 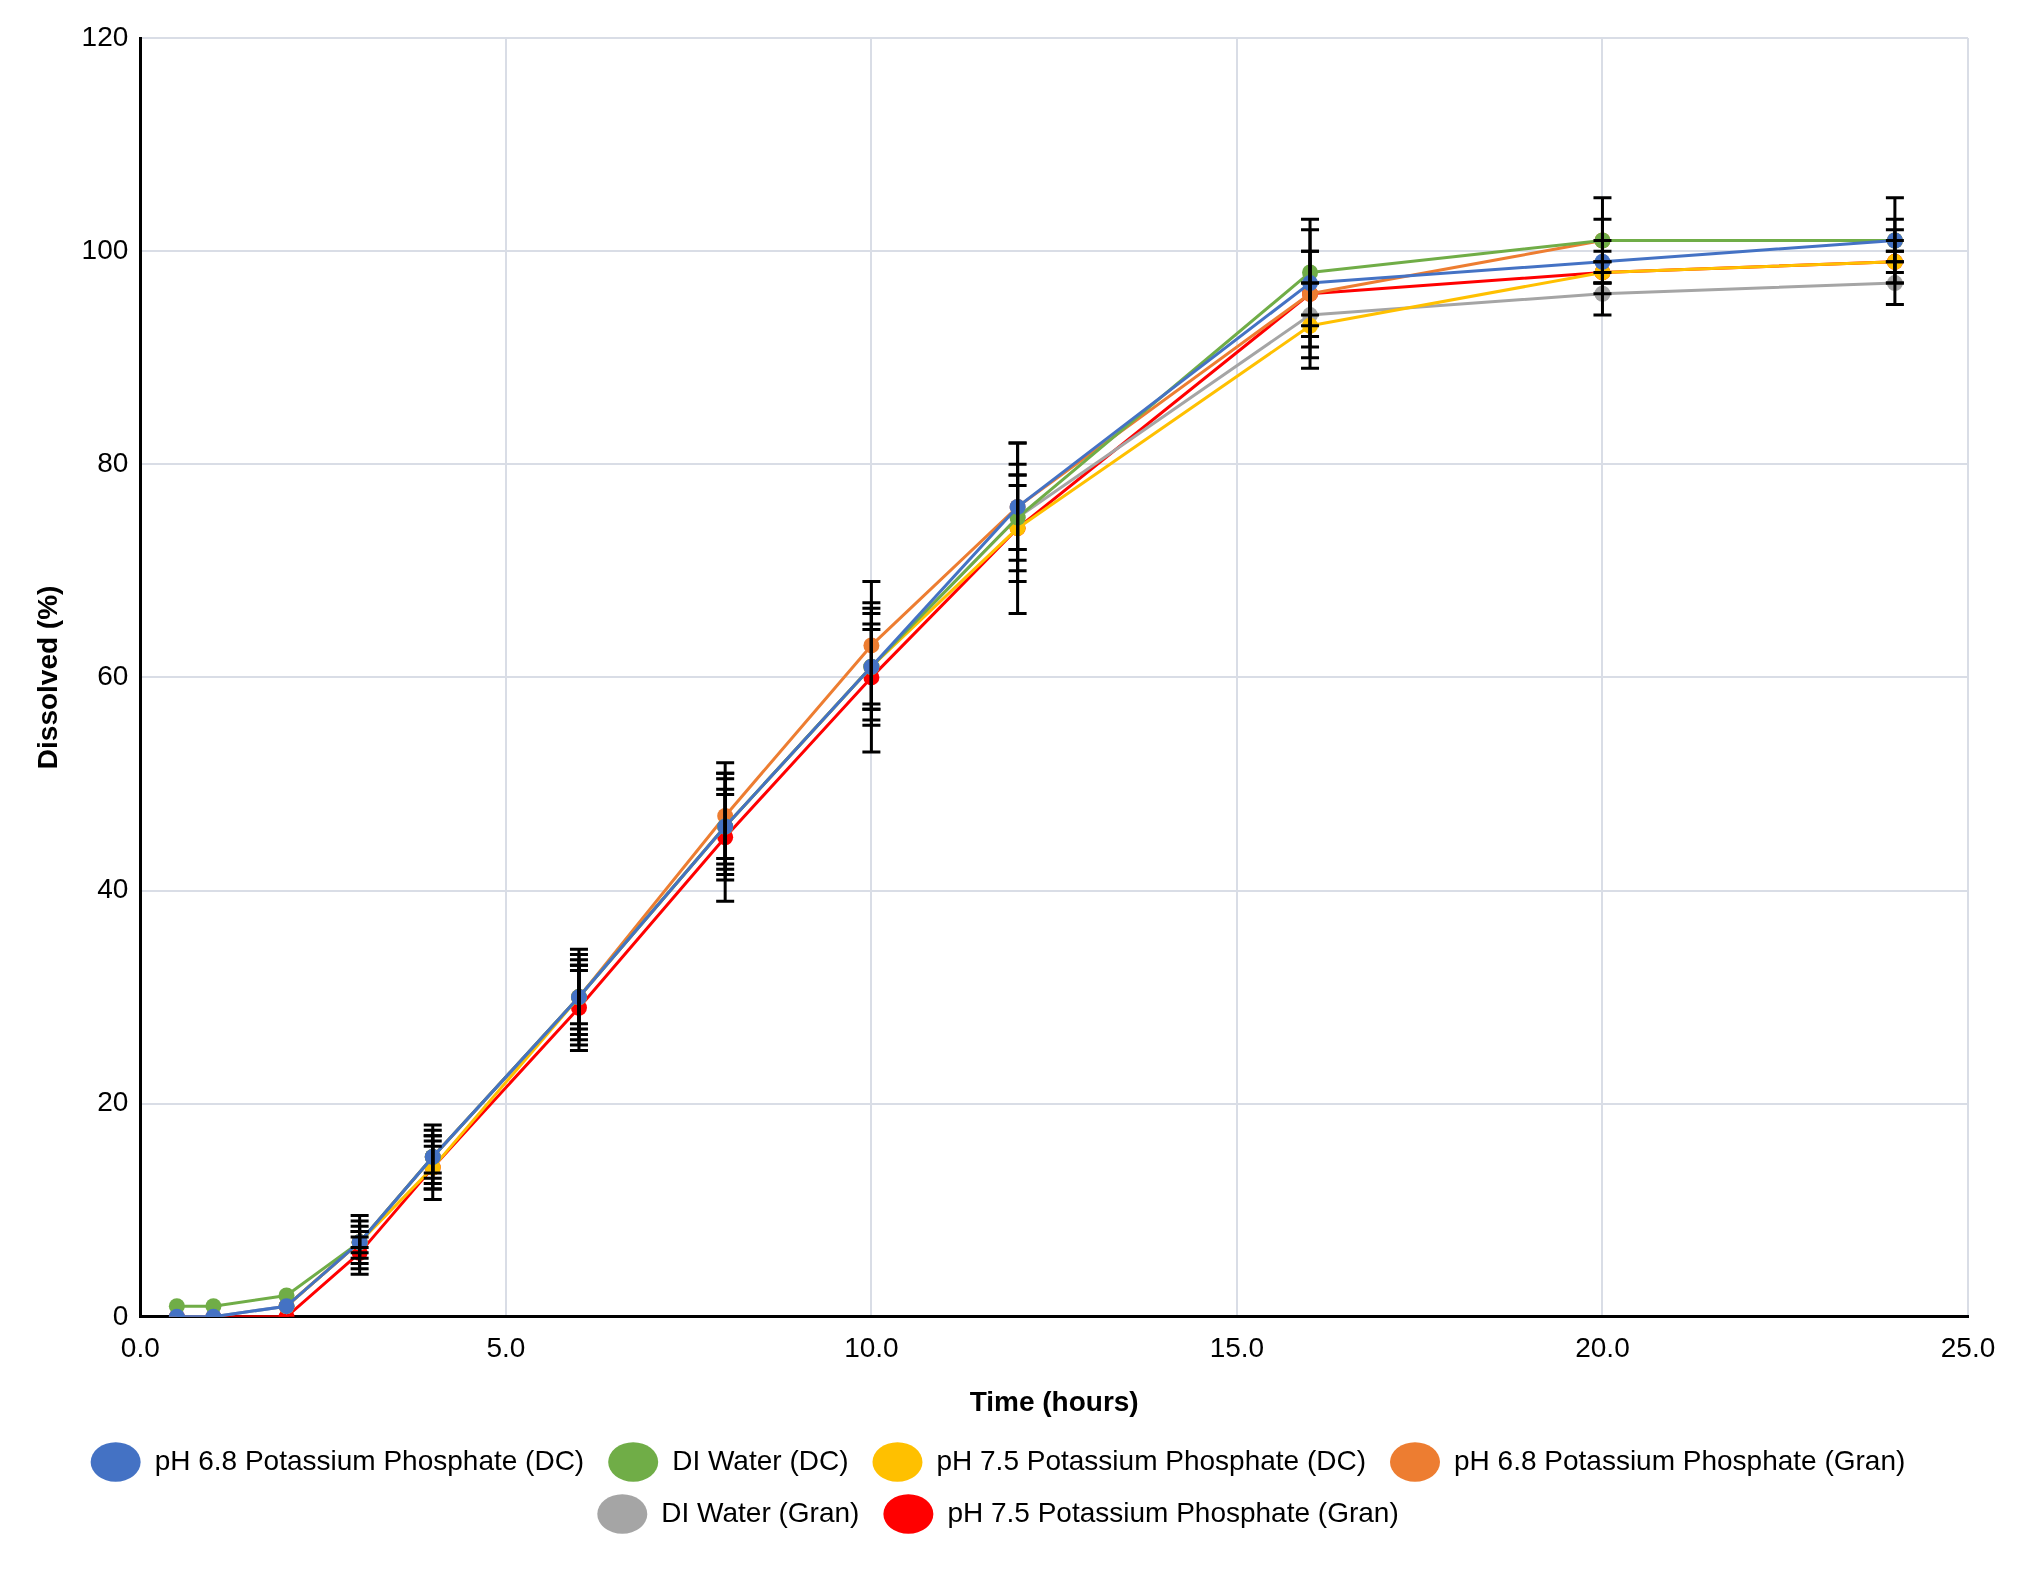 What do you see at coordinates (113, 889) in the screenshot?
I see `y-tick-label: 40` at bounding box center [113, 889].